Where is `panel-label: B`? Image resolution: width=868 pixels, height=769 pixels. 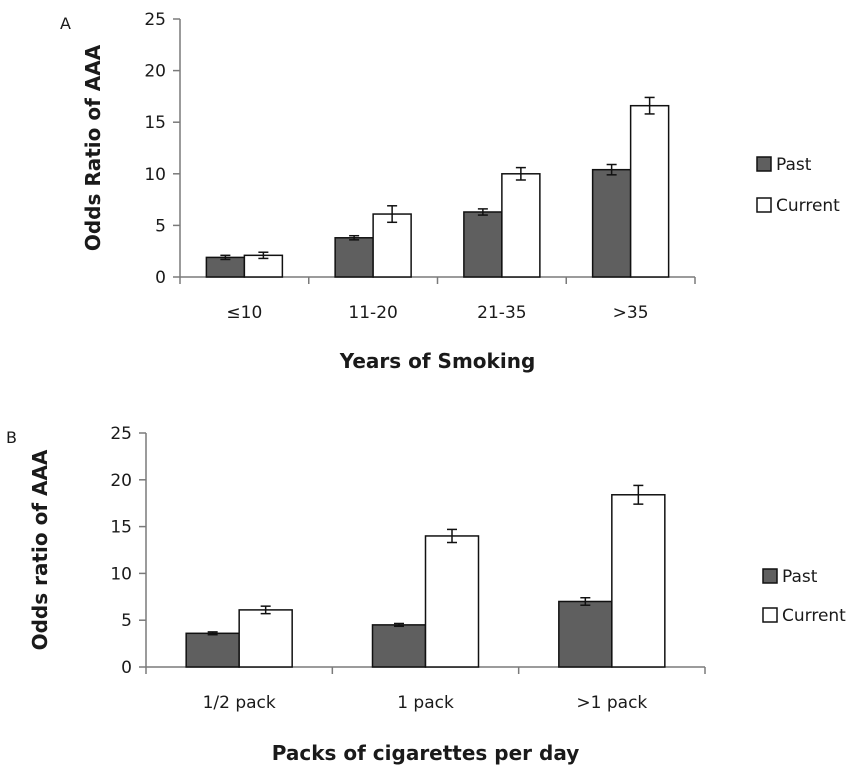 panel-label: B is located at coordinates (11, 437).